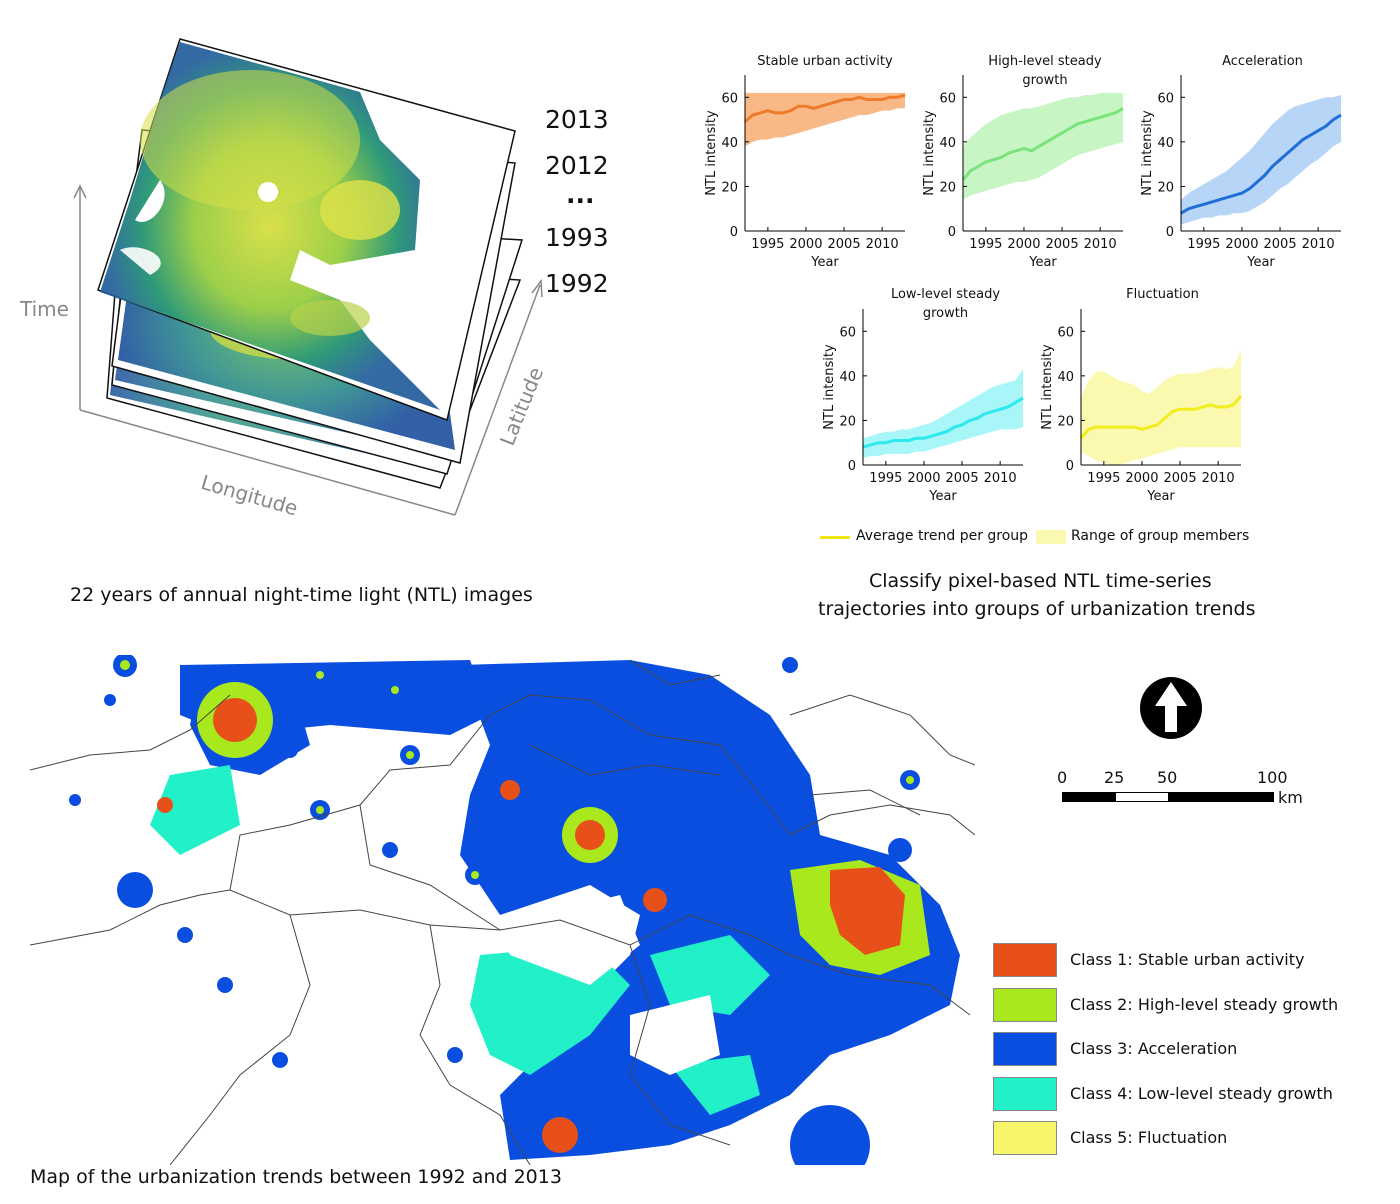 The image size is (1400, 1204). I want to click on class-legend-label: Class 1: Stable urban activity, so click(1187, 959).